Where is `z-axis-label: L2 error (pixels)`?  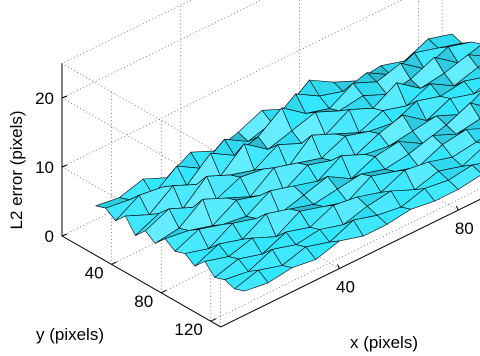
z-axis-label: L2 error (pixels) is located at coordinates (16, 169).